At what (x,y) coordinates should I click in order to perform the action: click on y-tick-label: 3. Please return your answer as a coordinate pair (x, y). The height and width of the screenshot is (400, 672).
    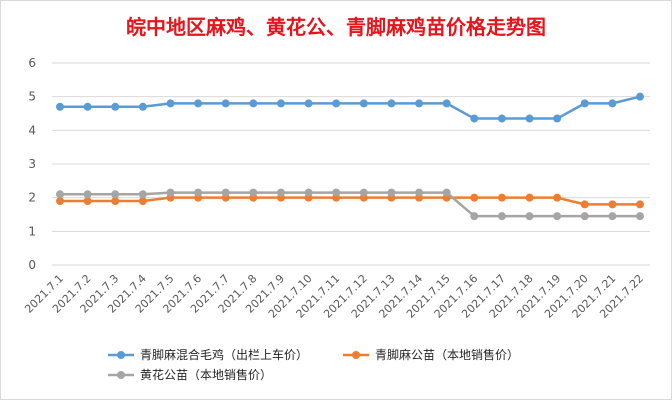
    Looking at the image, I should click on (32, 164).